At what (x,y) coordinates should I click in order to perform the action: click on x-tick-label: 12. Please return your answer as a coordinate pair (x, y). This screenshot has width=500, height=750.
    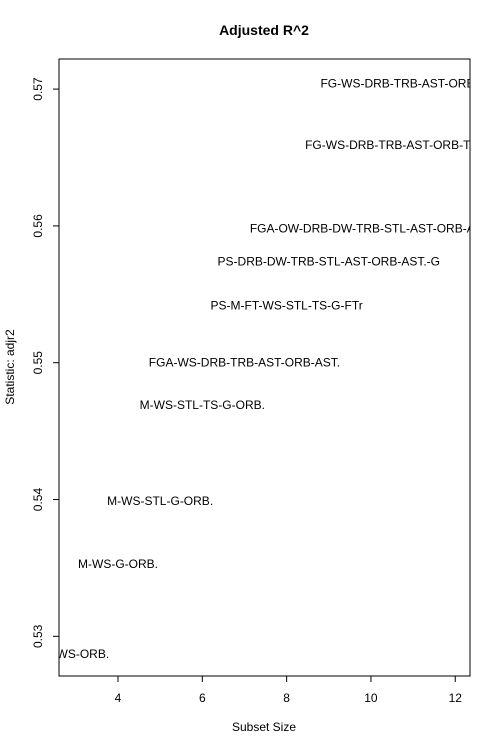
    Looking at the image, I should click on (456, 698).